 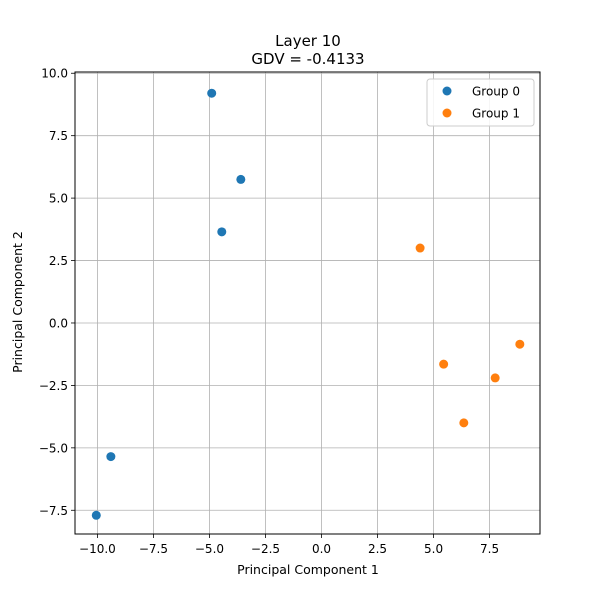 I want to click on y-tick-label: 10.0, so click(x=54, y=74).